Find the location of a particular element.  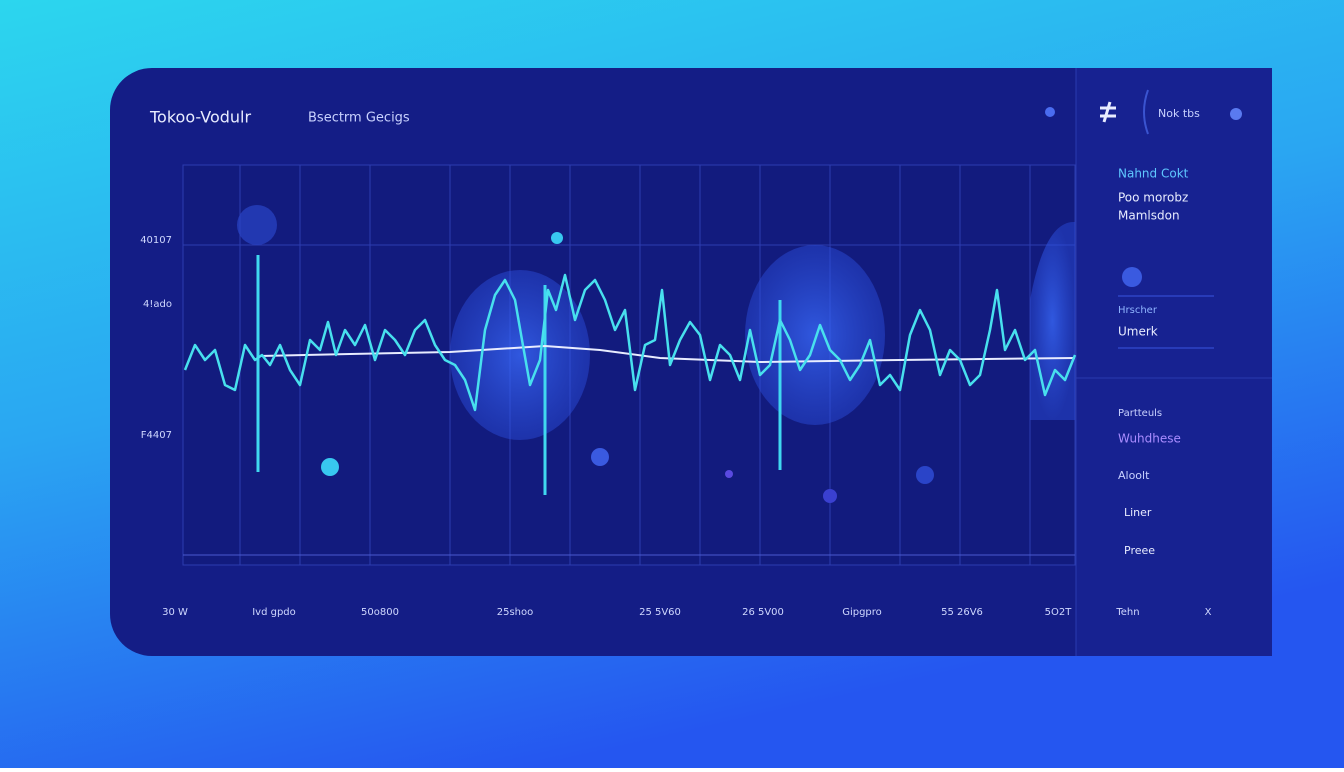

user-icon is located at coordinates (1236, 114).